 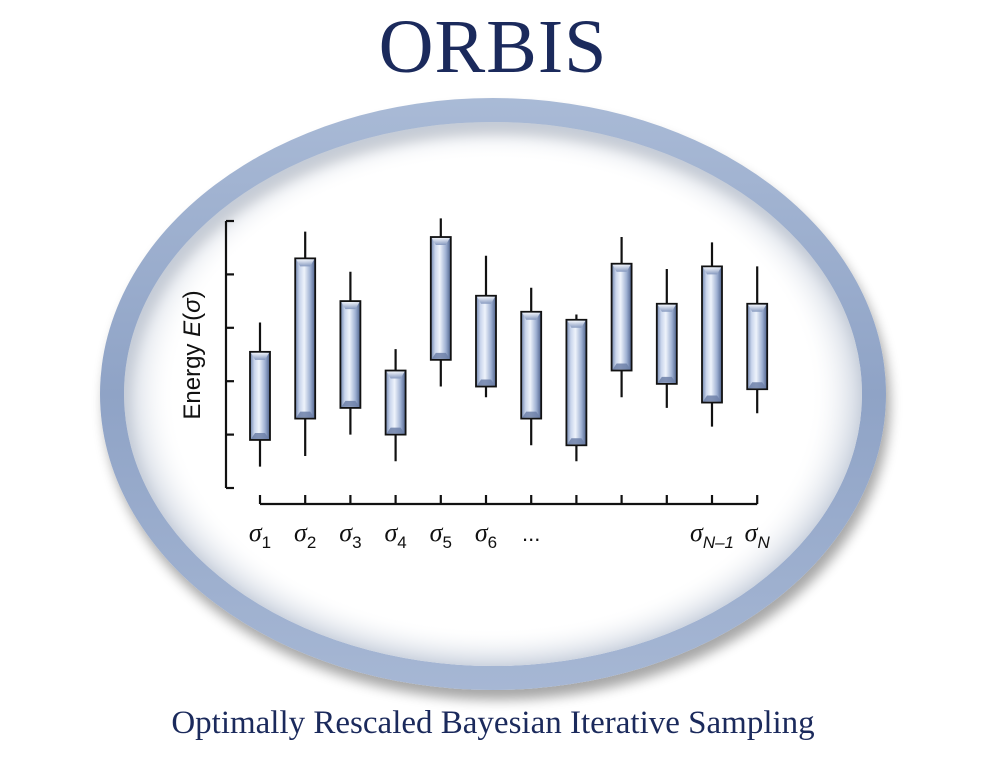 I want to click on title: ORBIS, so click(x=493, y=47).